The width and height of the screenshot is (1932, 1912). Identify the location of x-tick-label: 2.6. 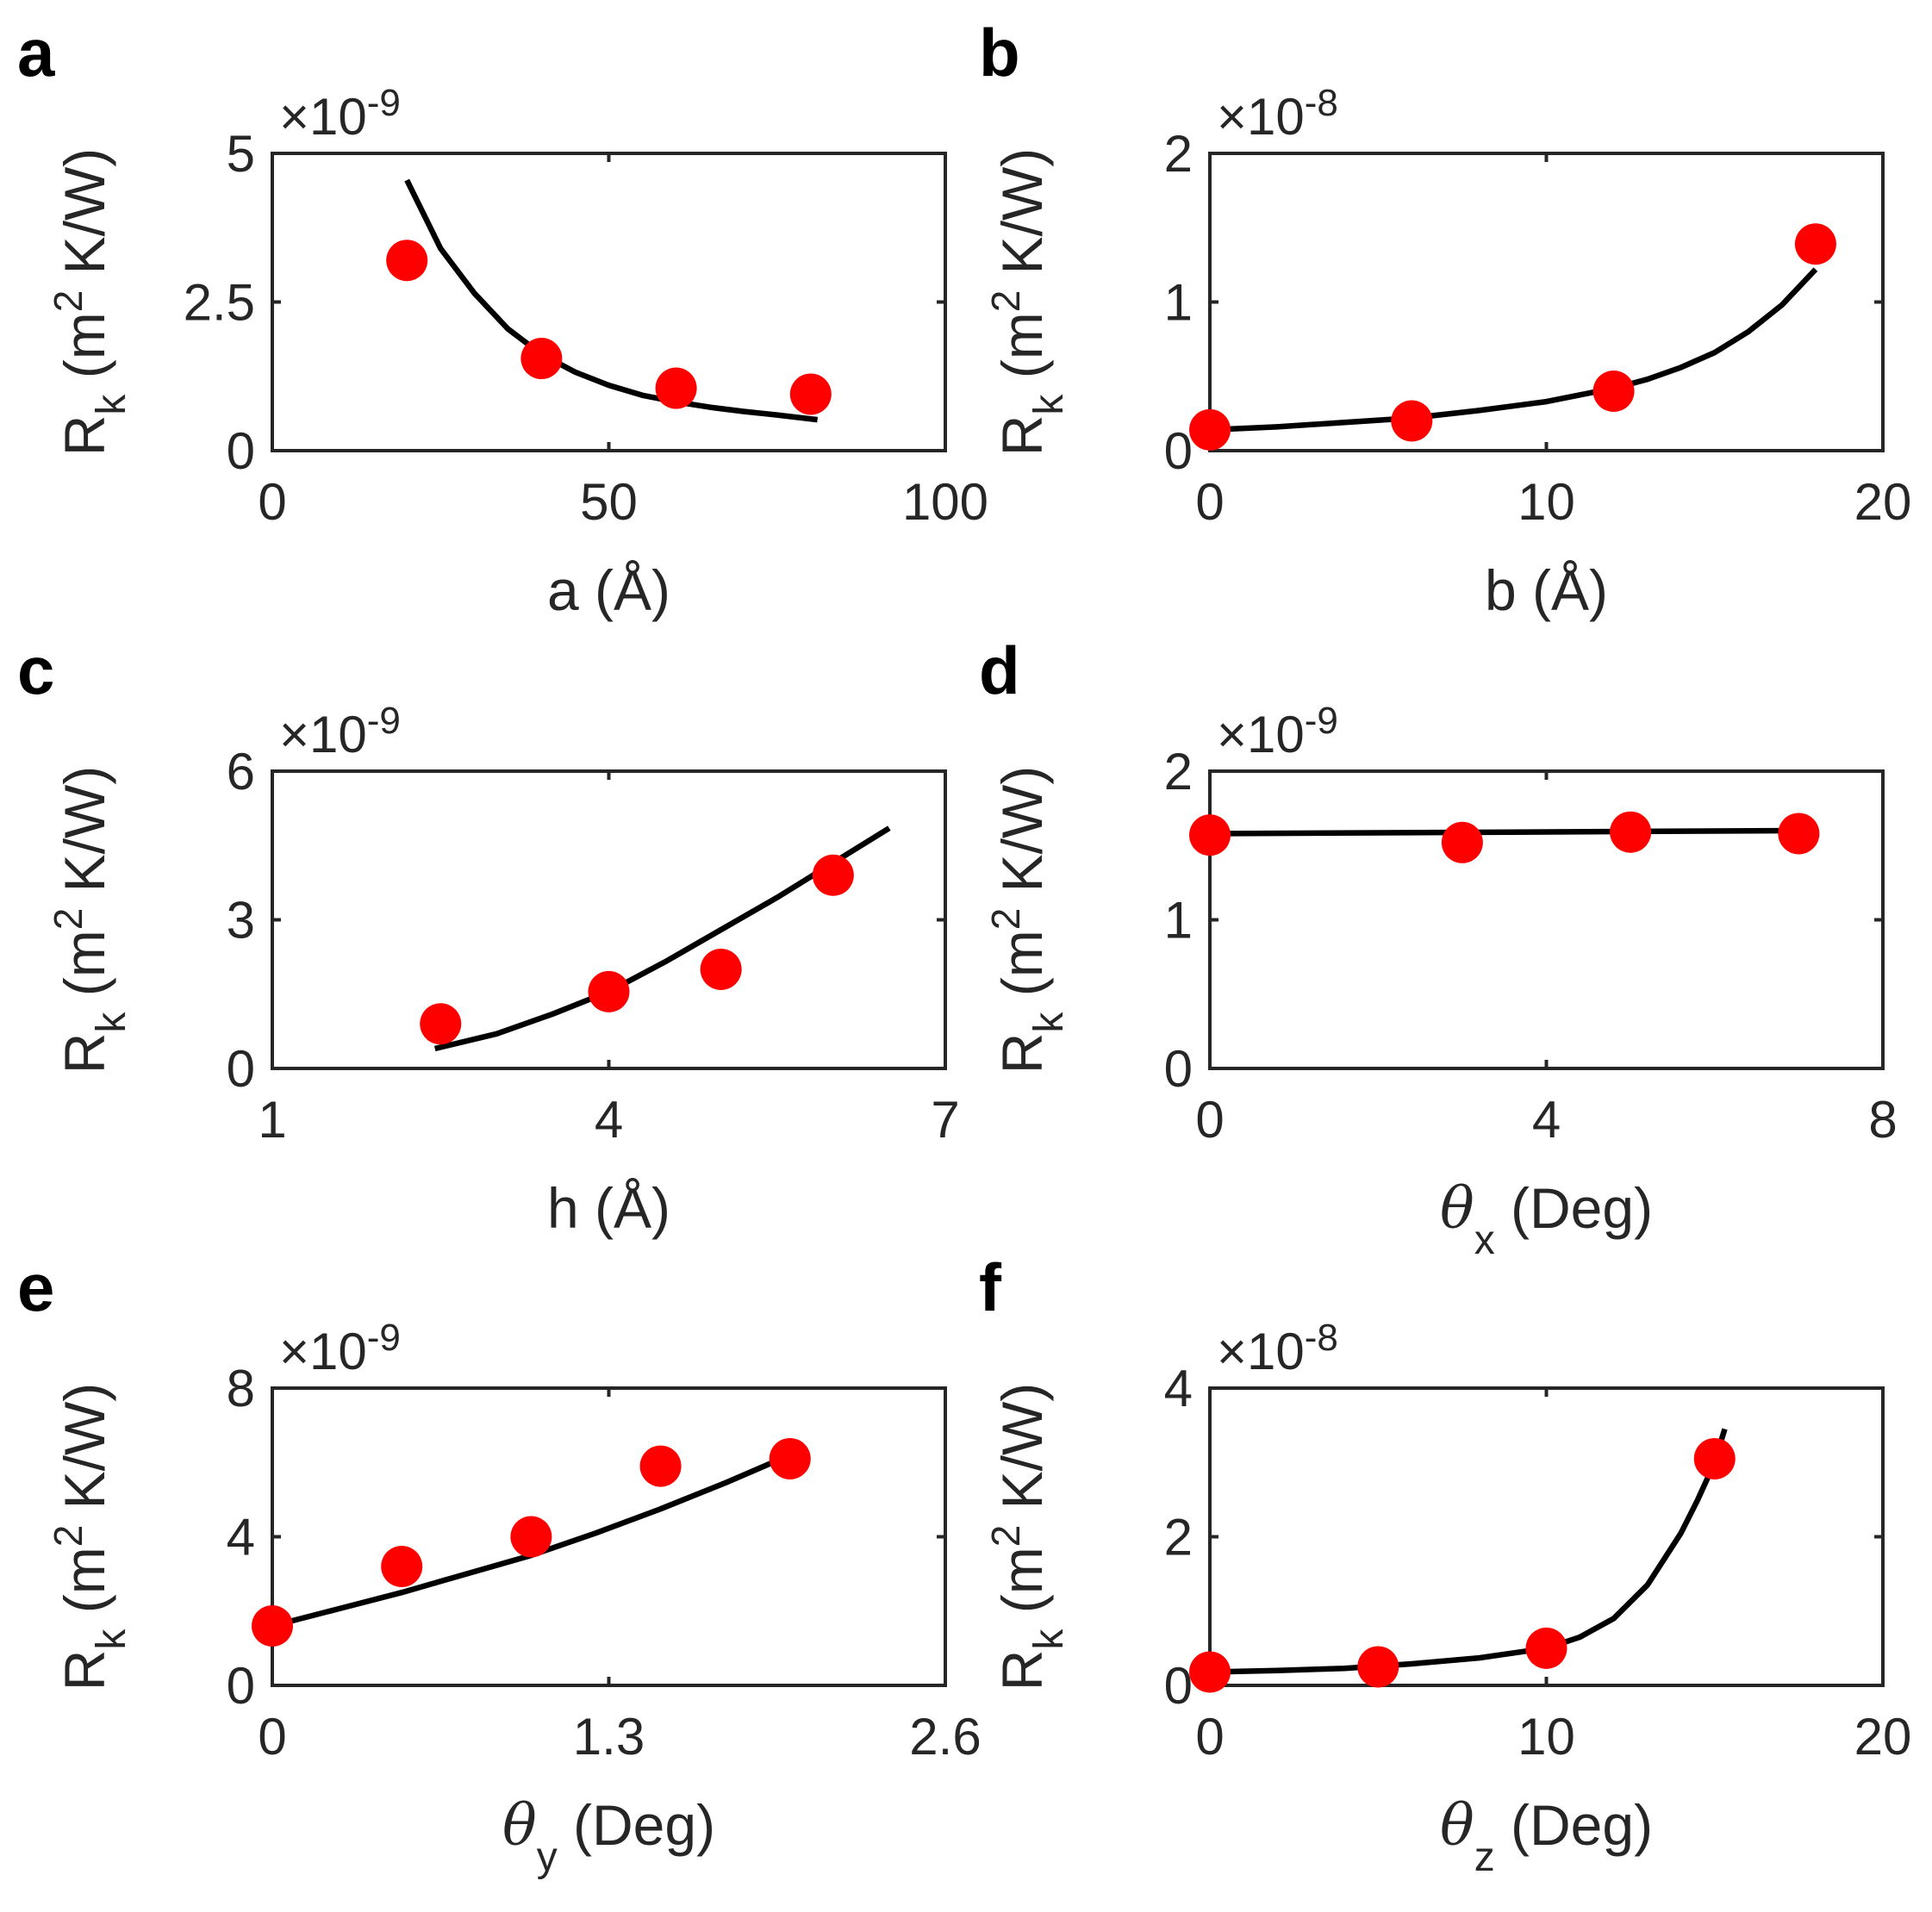
(945, 1737).